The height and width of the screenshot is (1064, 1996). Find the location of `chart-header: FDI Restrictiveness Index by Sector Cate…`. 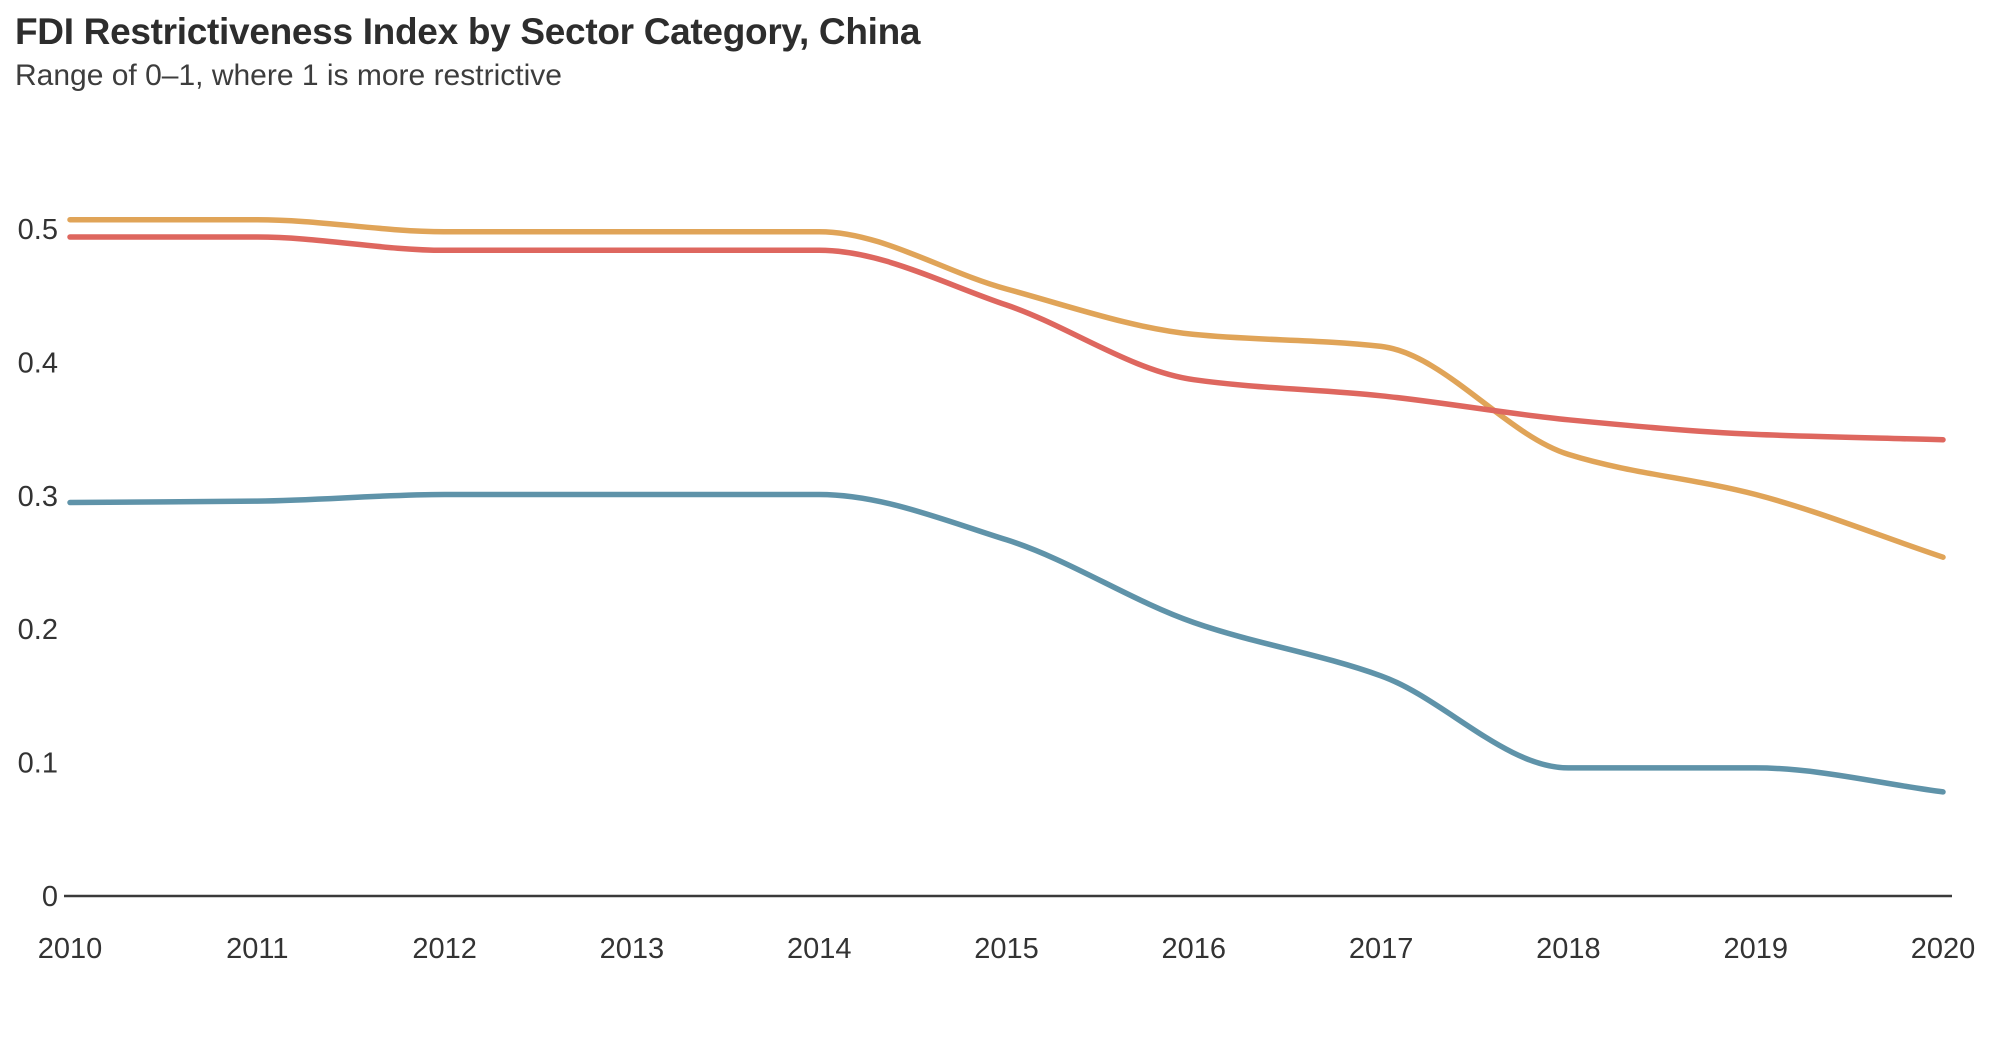

chart-header: FDI Restrictiveness Index by Sector Cate… is located at coordinates (995, 52).